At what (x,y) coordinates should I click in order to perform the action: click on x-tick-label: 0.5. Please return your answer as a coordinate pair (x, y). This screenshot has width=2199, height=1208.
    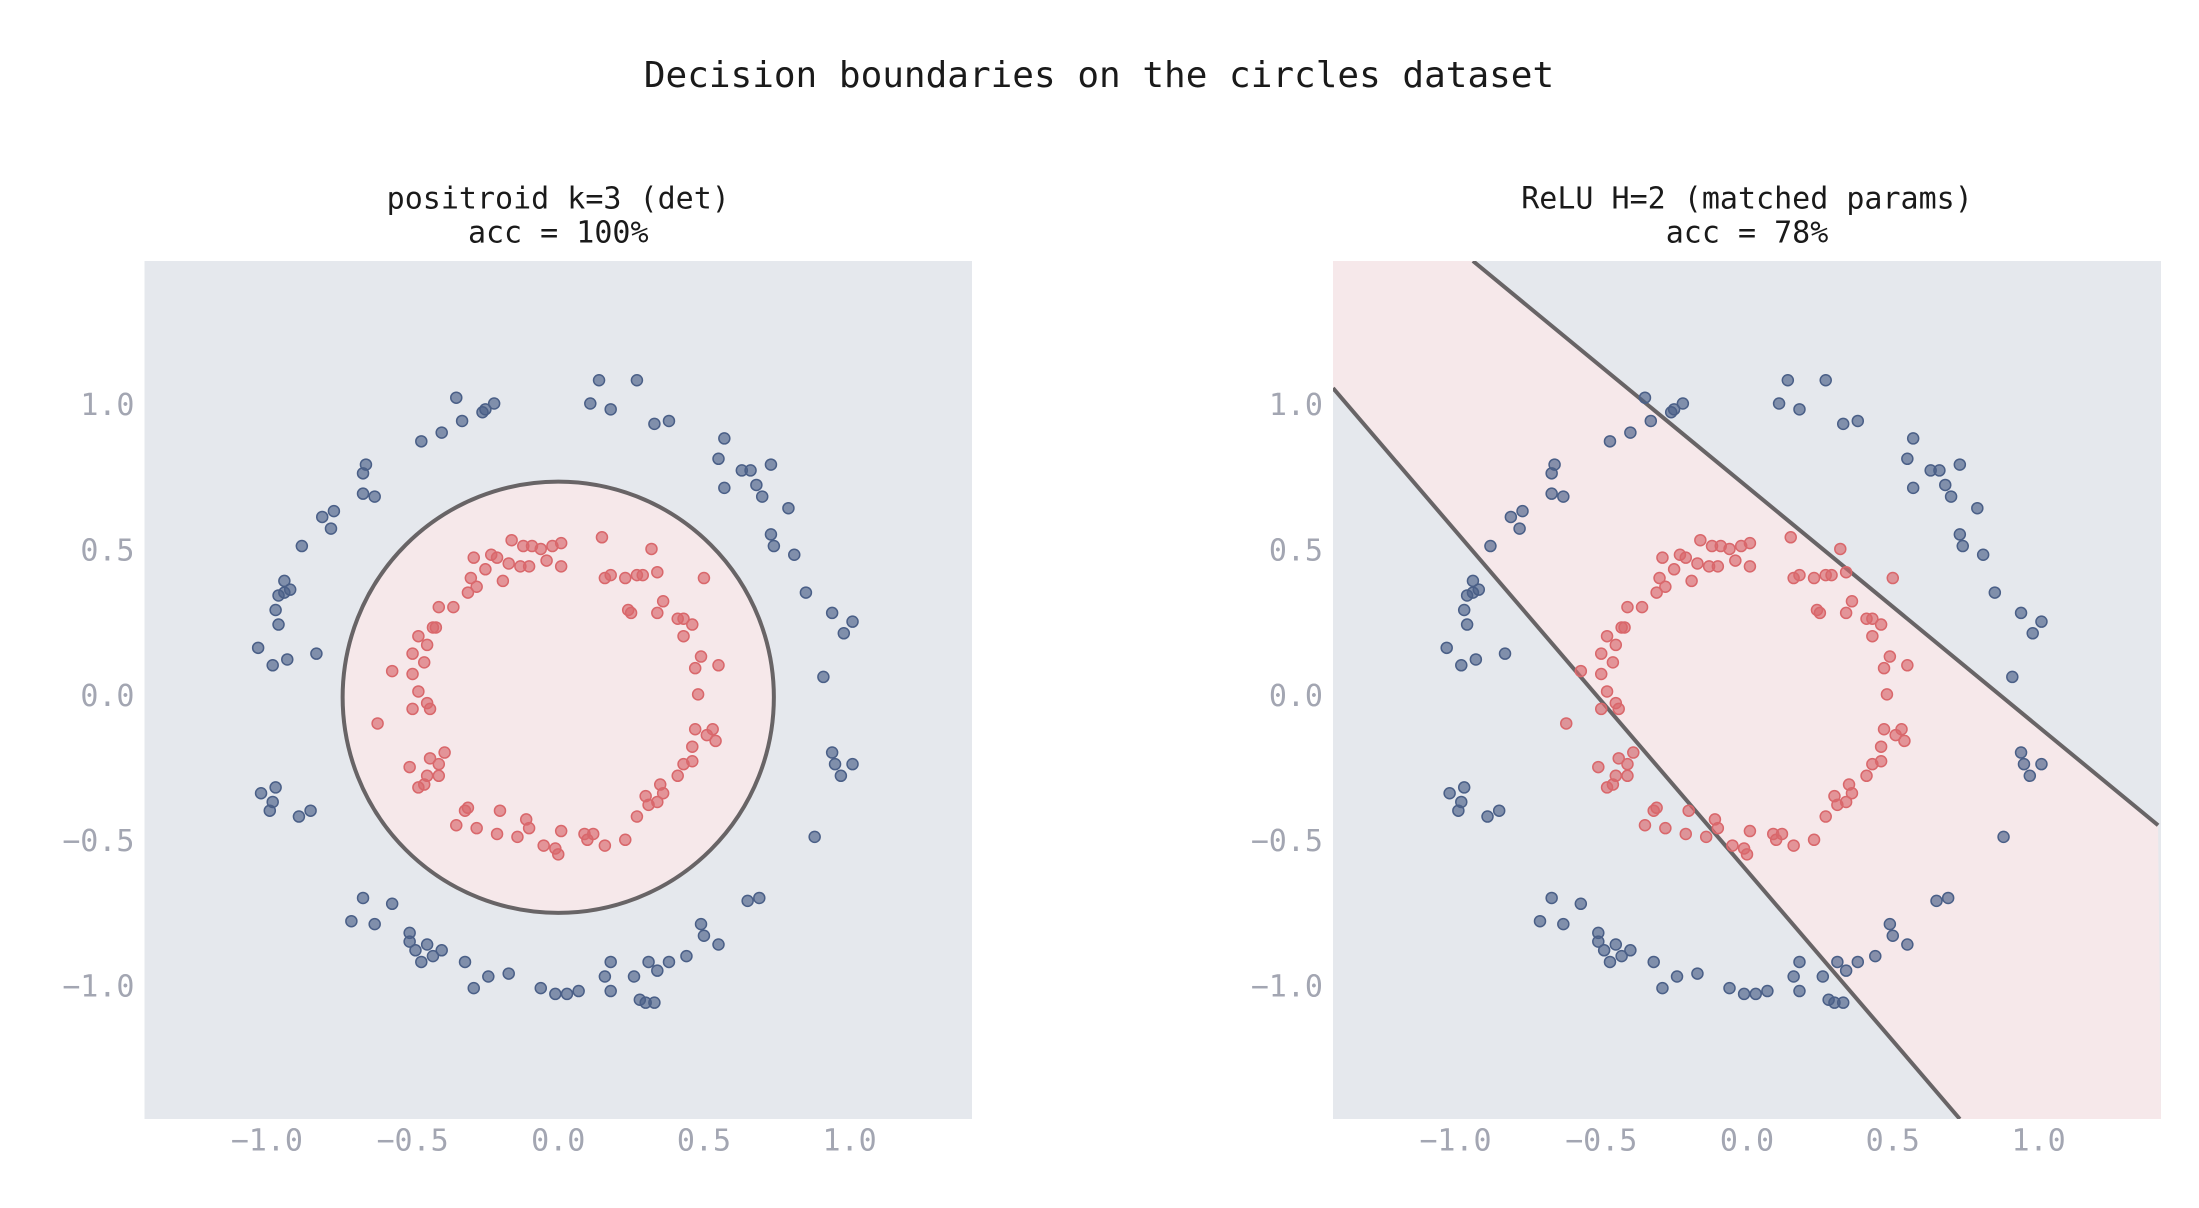
    Looking at the image, I should click on (704, 1141).